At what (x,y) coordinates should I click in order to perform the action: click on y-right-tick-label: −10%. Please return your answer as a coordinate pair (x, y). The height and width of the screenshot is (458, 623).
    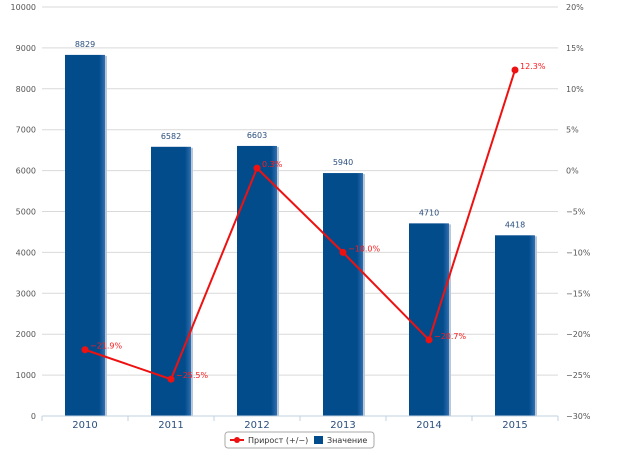
    Looking at the image, I should click on (578, 252).